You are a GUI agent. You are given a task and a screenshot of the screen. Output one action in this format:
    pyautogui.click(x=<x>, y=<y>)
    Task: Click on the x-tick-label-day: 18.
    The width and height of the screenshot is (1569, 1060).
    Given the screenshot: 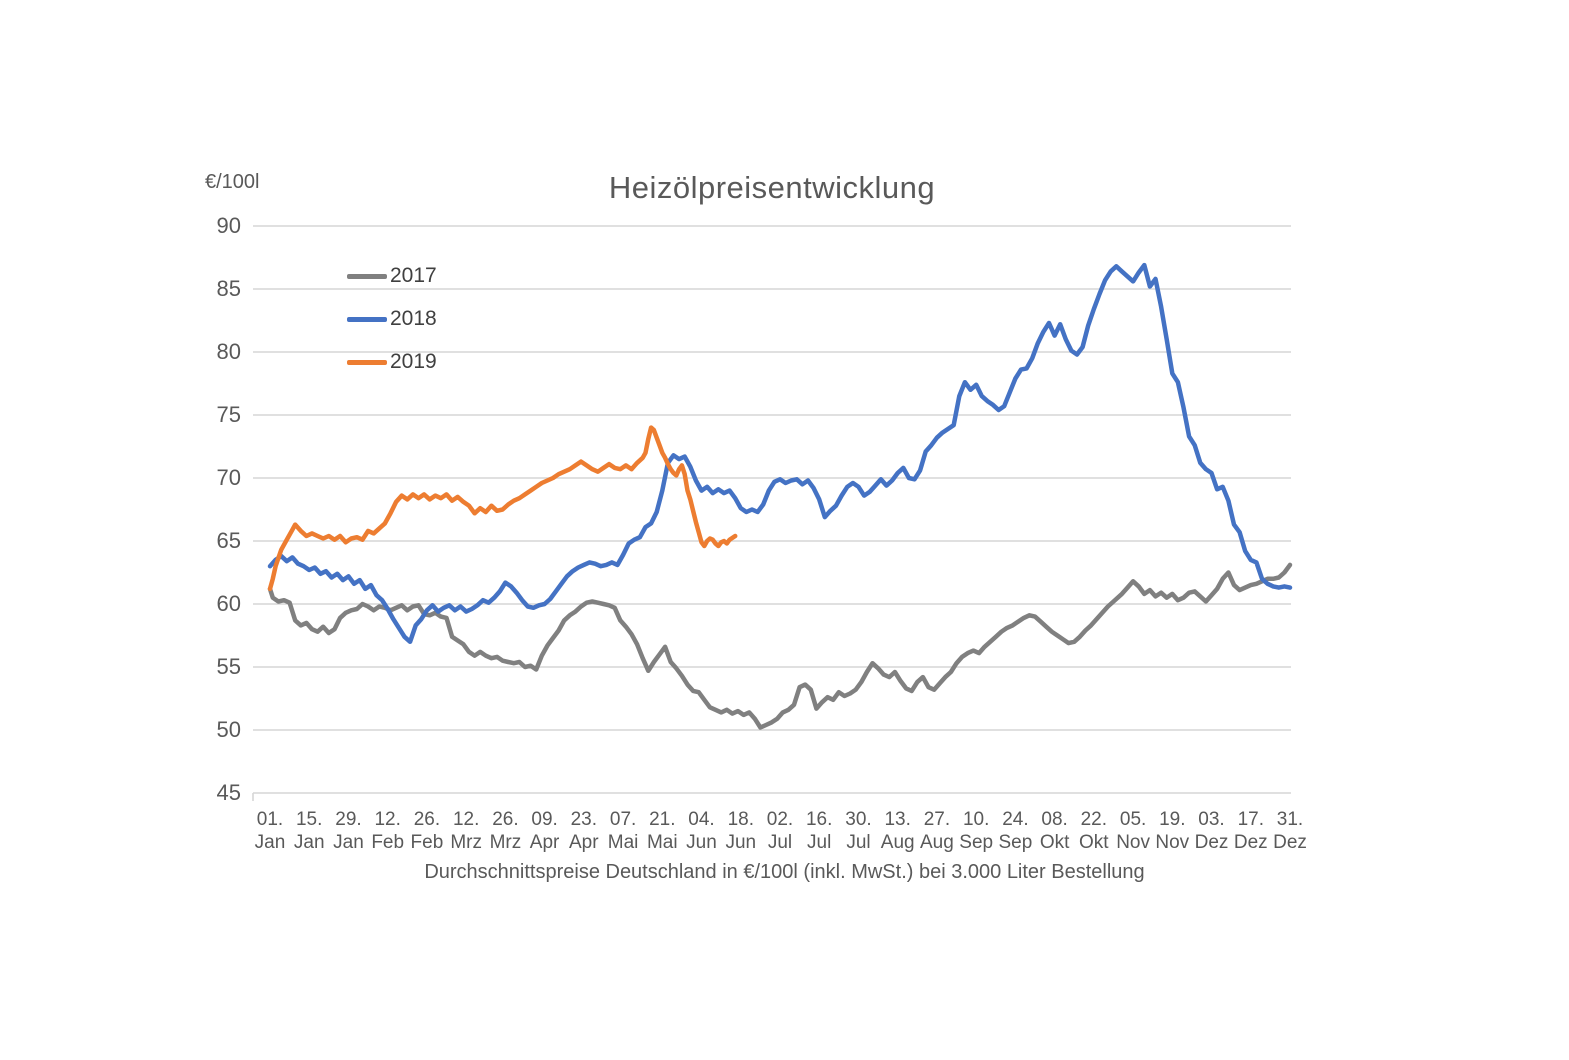 What is the action you would take?
    pyautogui.click(x=741, y=819)
    